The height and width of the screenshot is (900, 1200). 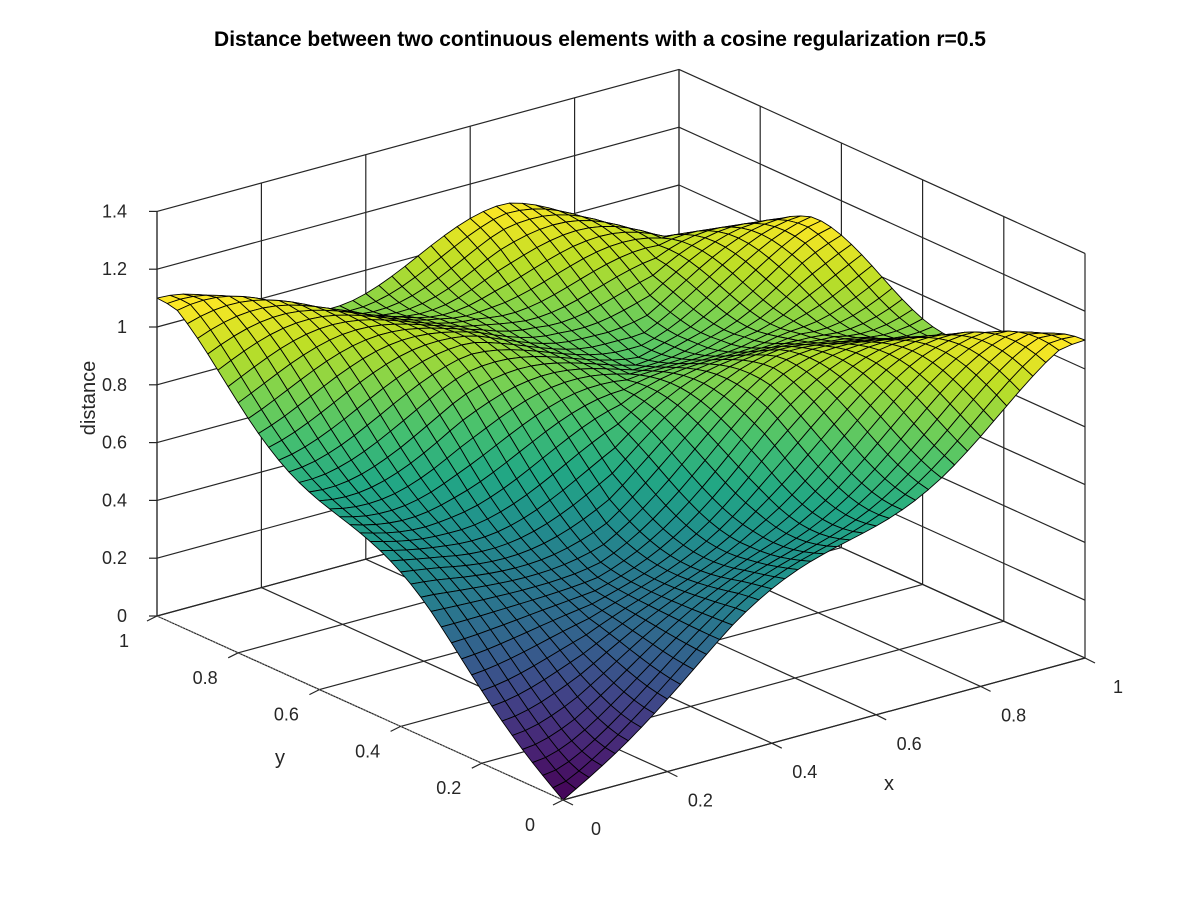 What do you see at coordinates (114, 558) in the screenshot?
I see `z-tick-label: 0.2` at bounding box center [114, 558].